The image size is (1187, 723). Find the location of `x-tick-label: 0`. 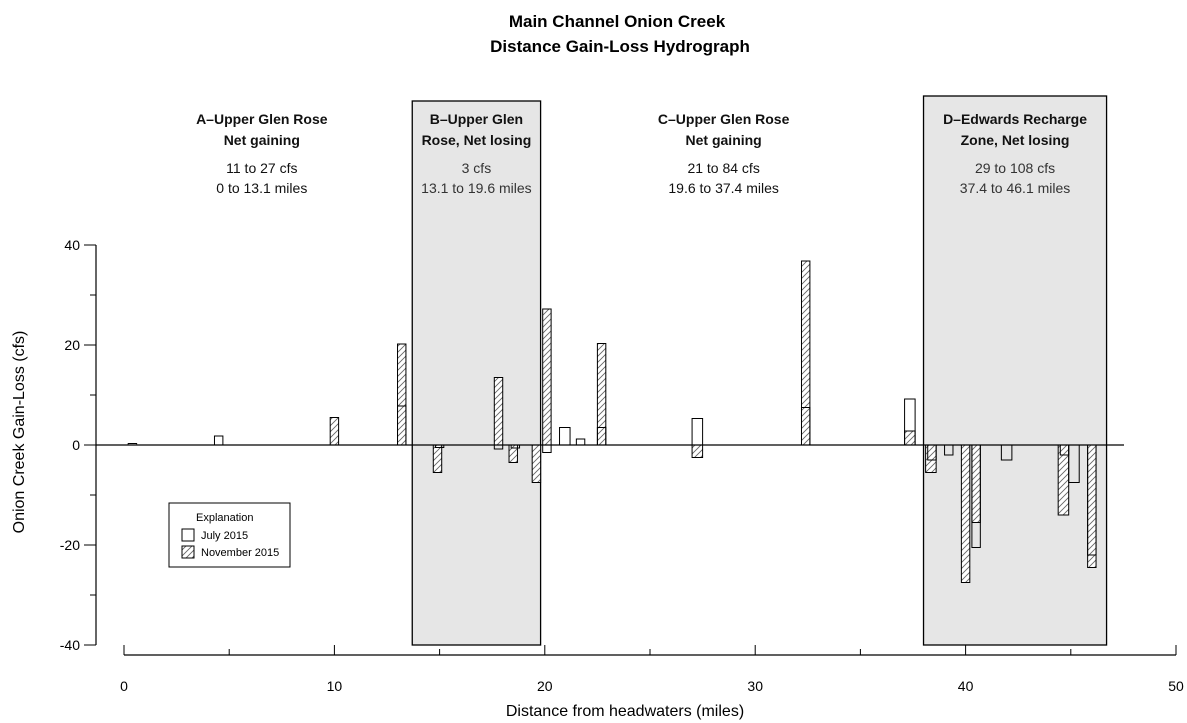

x-tick-label: 0 is located at coordinates (124, 686).